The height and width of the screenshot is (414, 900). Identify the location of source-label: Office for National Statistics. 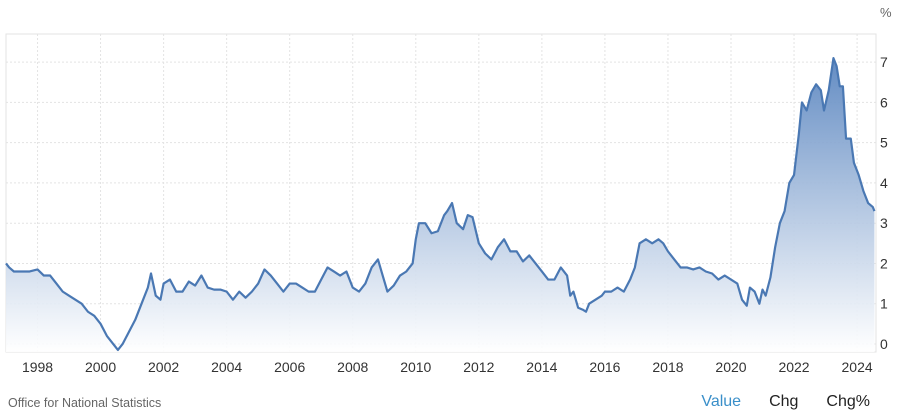
(85, 403).